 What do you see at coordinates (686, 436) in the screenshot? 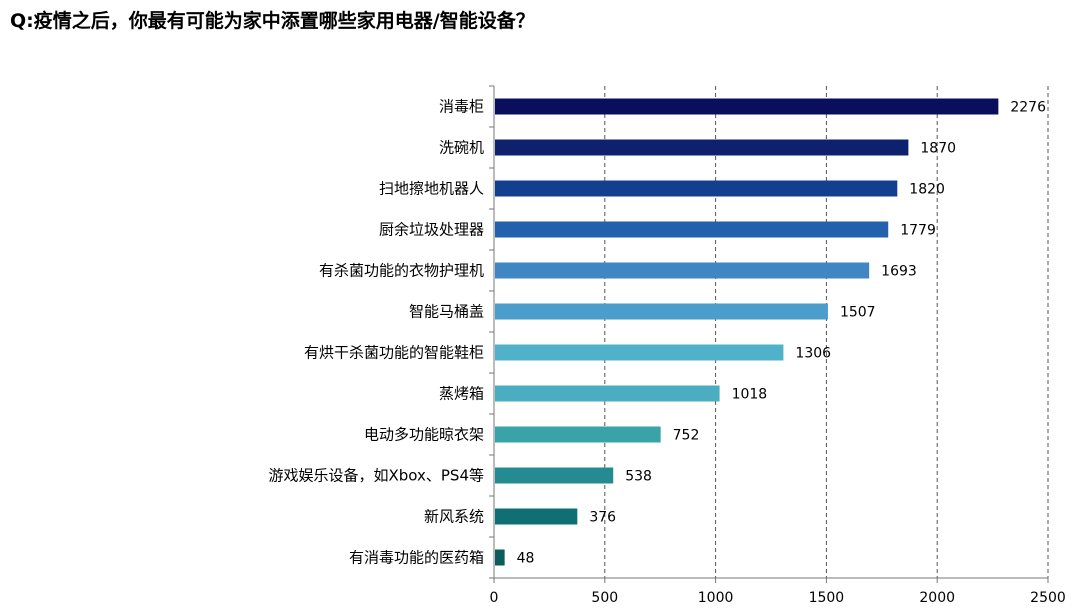
I see `data-label: 752` at bounding box center [686, 436].